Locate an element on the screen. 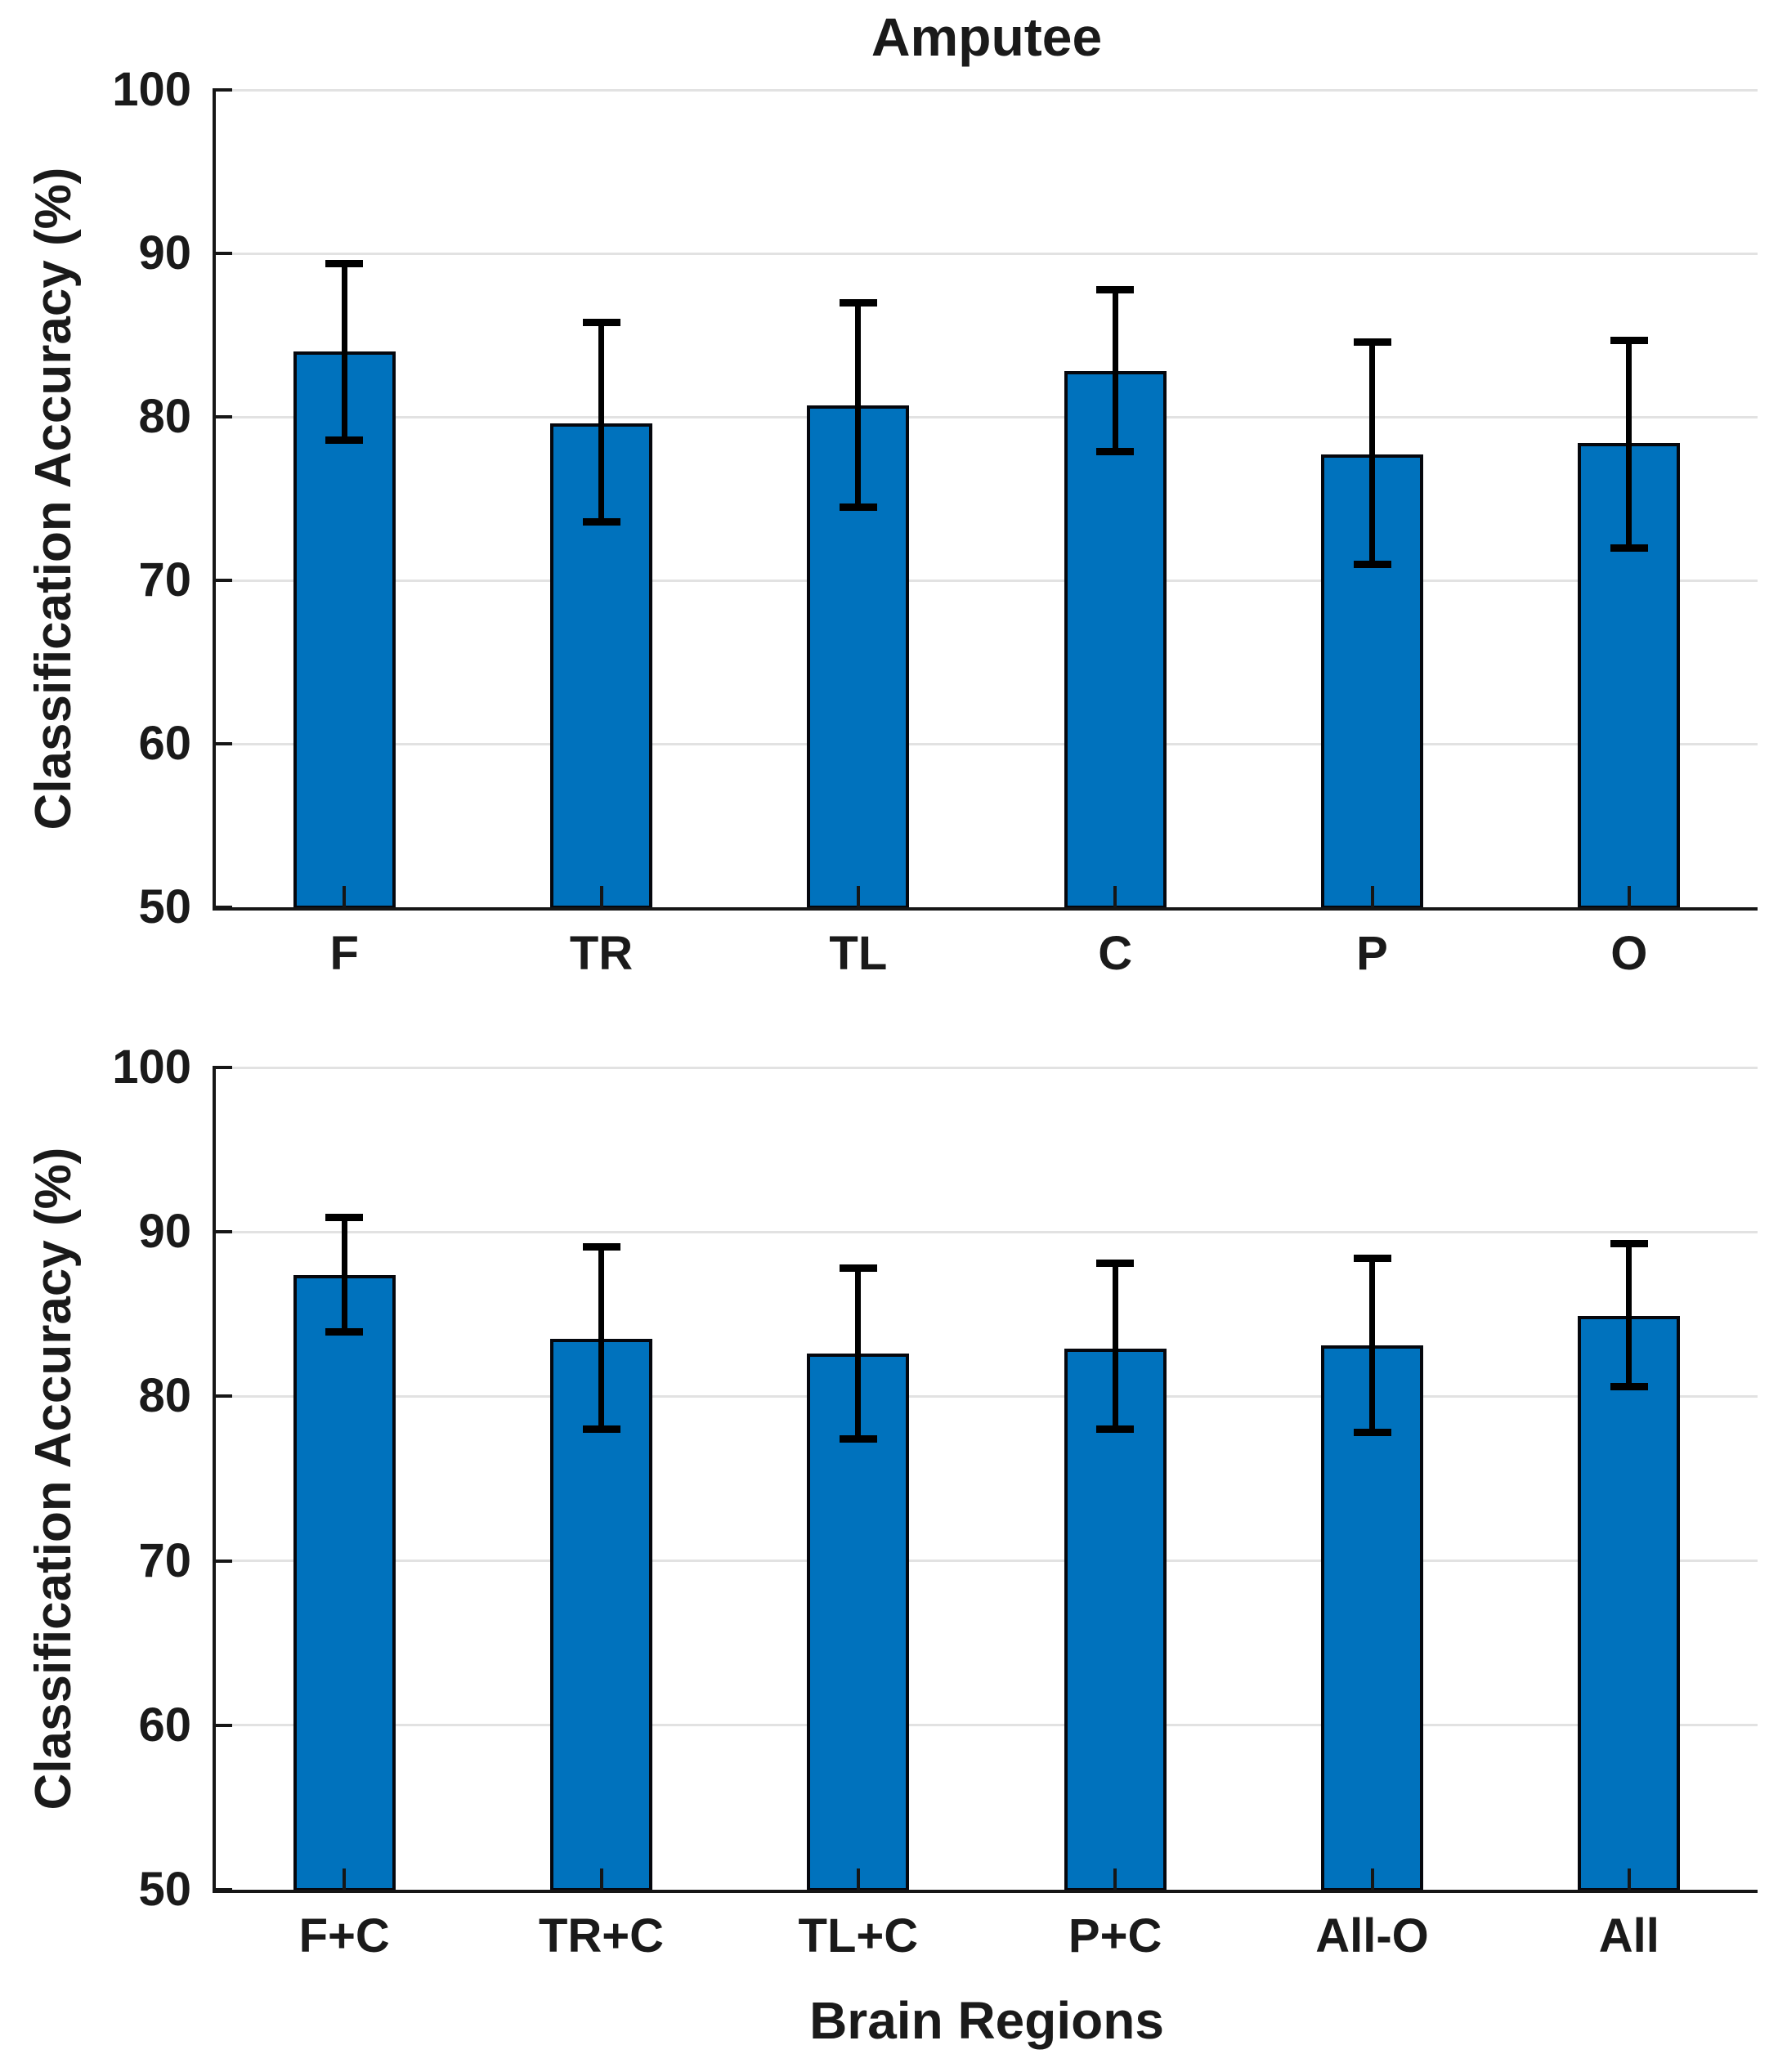  x-category-label: F+C is located at coordinates (344, 1935).